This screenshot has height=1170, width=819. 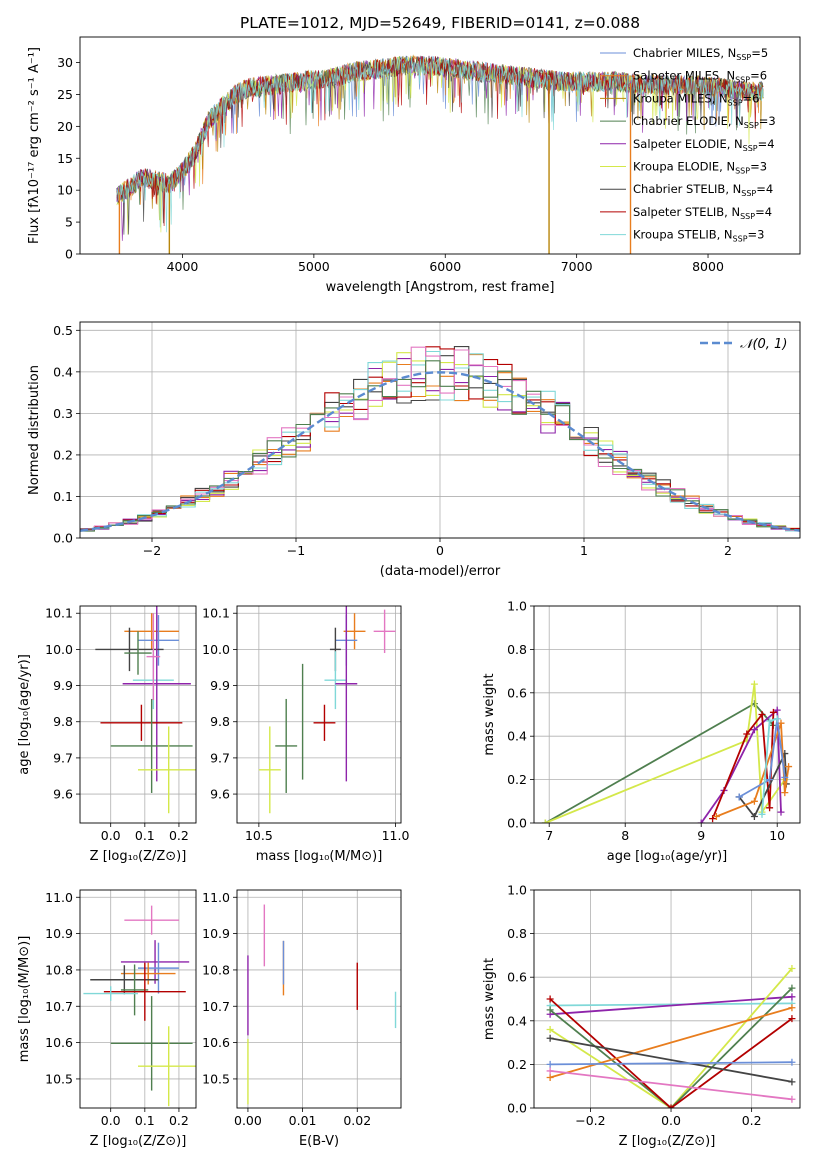 I want to click on legend-entry: Chabrier ELODIE, NSSP=3, so click(x=704, y=122).